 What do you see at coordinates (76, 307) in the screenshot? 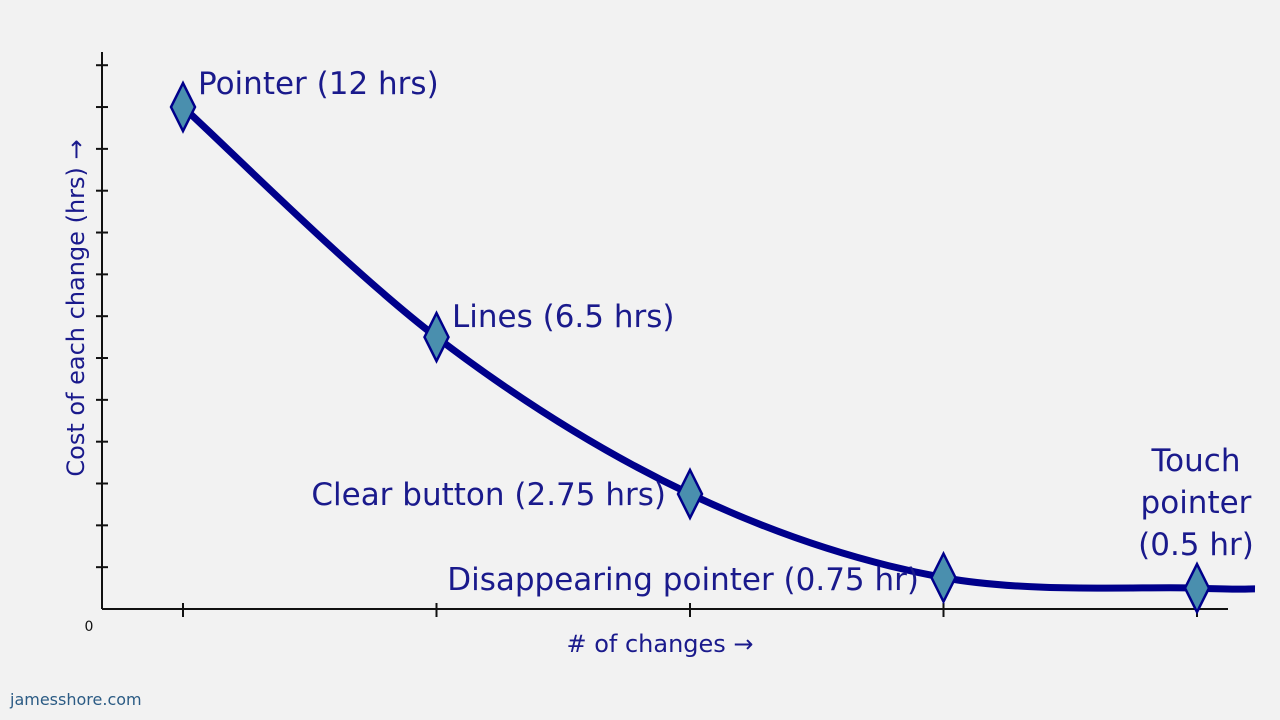
I see `y-axis-title: Cost of each change (hrs) →` at bounding box center [76, 307].